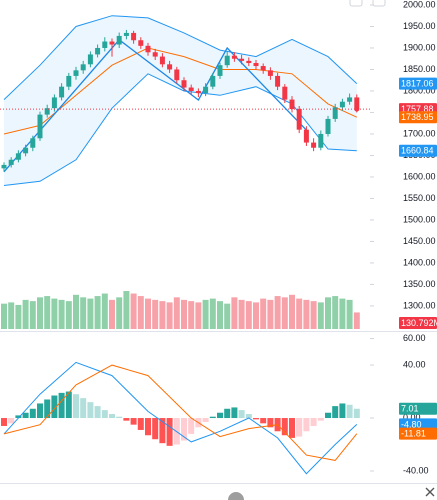 The width and height of the screenshot is (437, 500). I want to click on price-badge-label: 1817.06, so click(417, 84).